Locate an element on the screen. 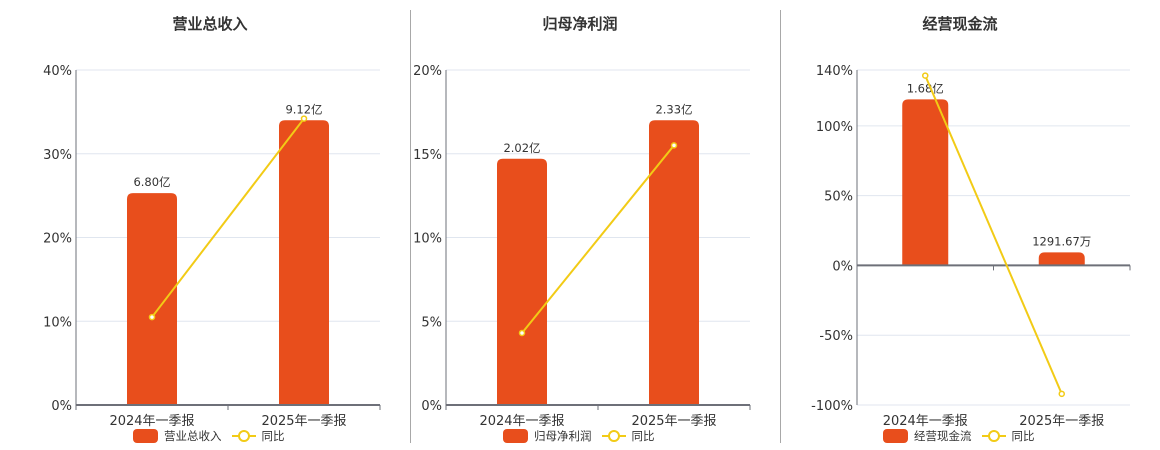 Image resolution: width=1160 pixels, height=450 pixels. y-tick-label: 15% is located at coordinates (427, 155).